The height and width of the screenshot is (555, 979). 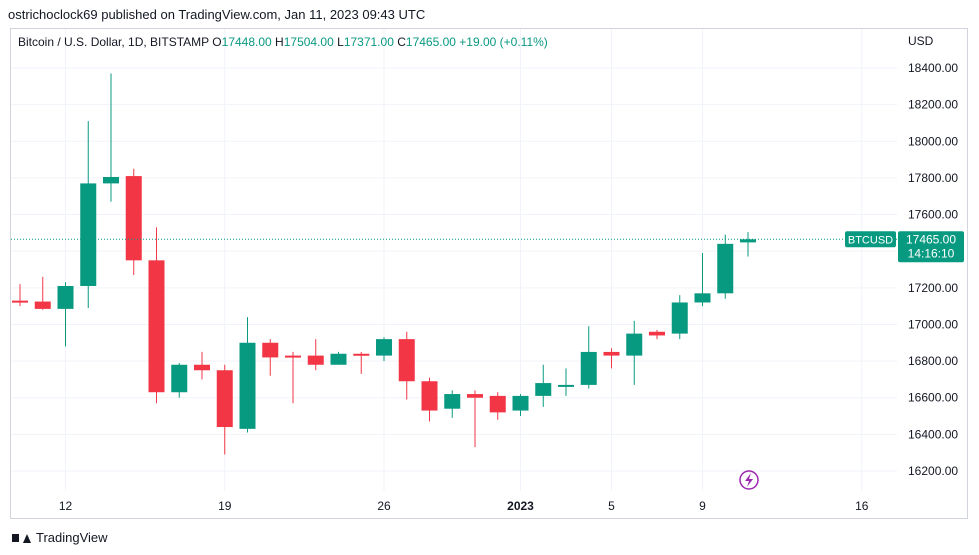 What do you see at coordinates (225, 506) in the screenshot?
I see `x-tick-label: 19` at bounding box center [225, 506].